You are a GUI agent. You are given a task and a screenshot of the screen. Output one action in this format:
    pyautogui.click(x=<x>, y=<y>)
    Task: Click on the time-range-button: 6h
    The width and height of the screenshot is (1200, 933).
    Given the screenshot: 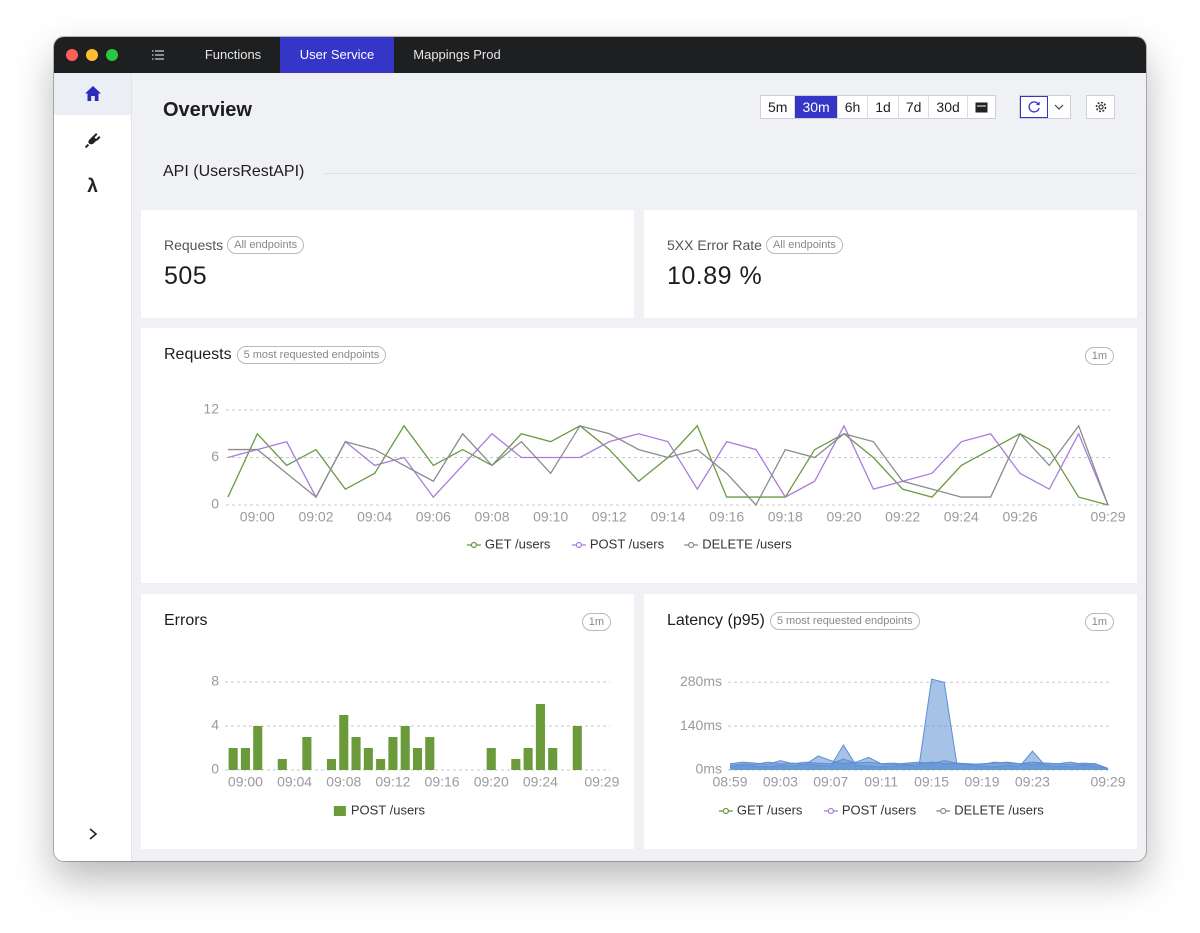 What is the action you would take?
    pyautogui.click(x=853, y=107)
    